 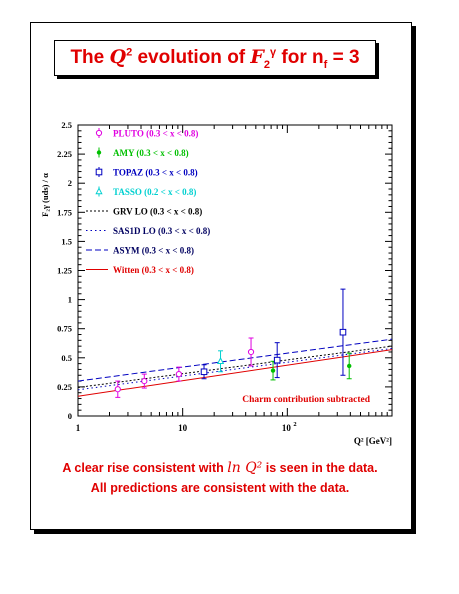 What do you see at coordinates (64, 212) in the screenshot?
I see `y-tick-label: 1.75` at bounding box center [64, 212].